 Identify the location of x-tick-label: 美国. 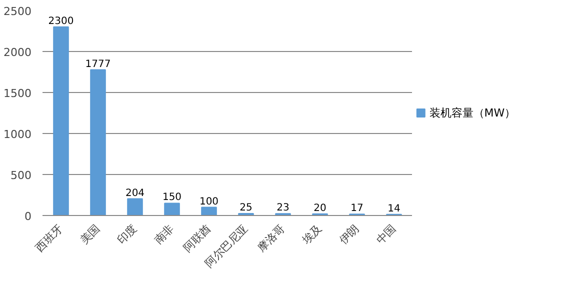
(90, 234).